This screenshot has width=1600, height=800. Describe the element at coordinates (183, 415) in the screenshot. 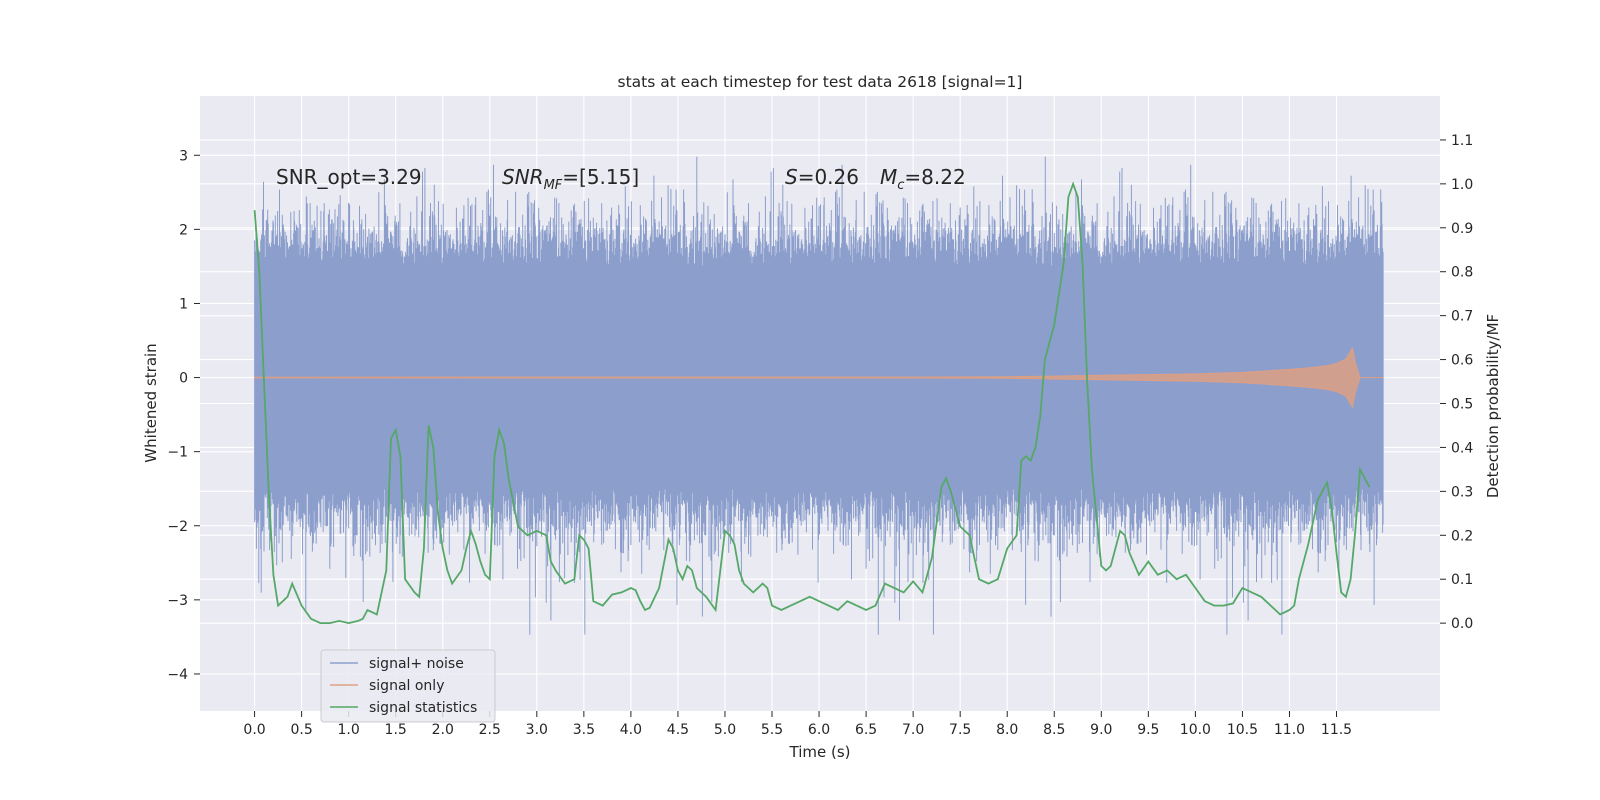

I see `y-axis-left-ticks: 3 2 1 0 −1 −2 −3 −4` at that location.